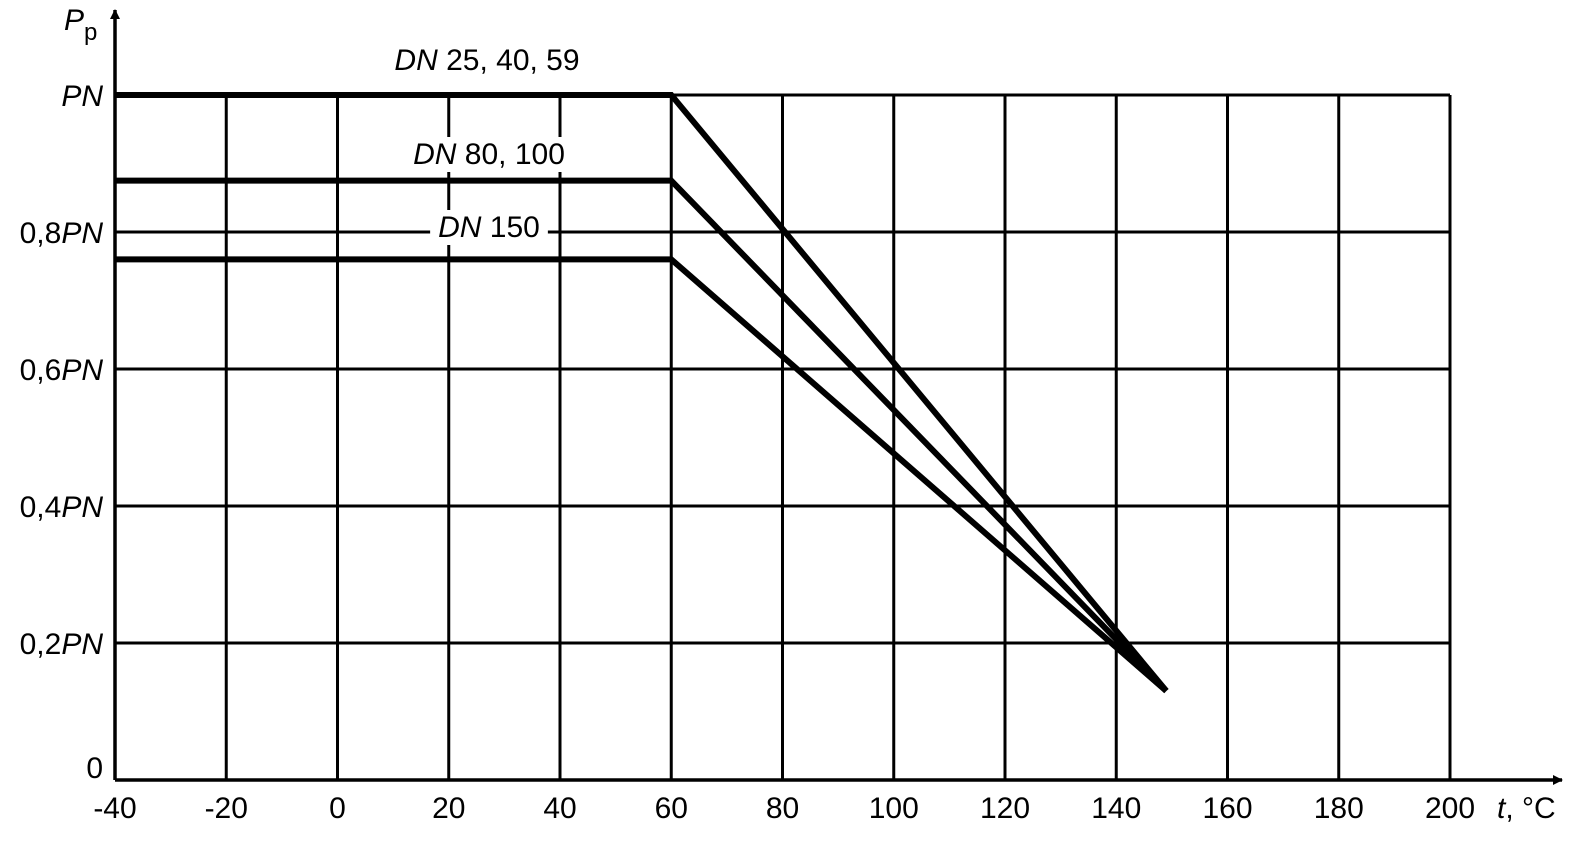  What do you see at coordinates (1227, 808) in the screenshot?
I see `x-tick-label: 160` at bounding box center [1227, 808].